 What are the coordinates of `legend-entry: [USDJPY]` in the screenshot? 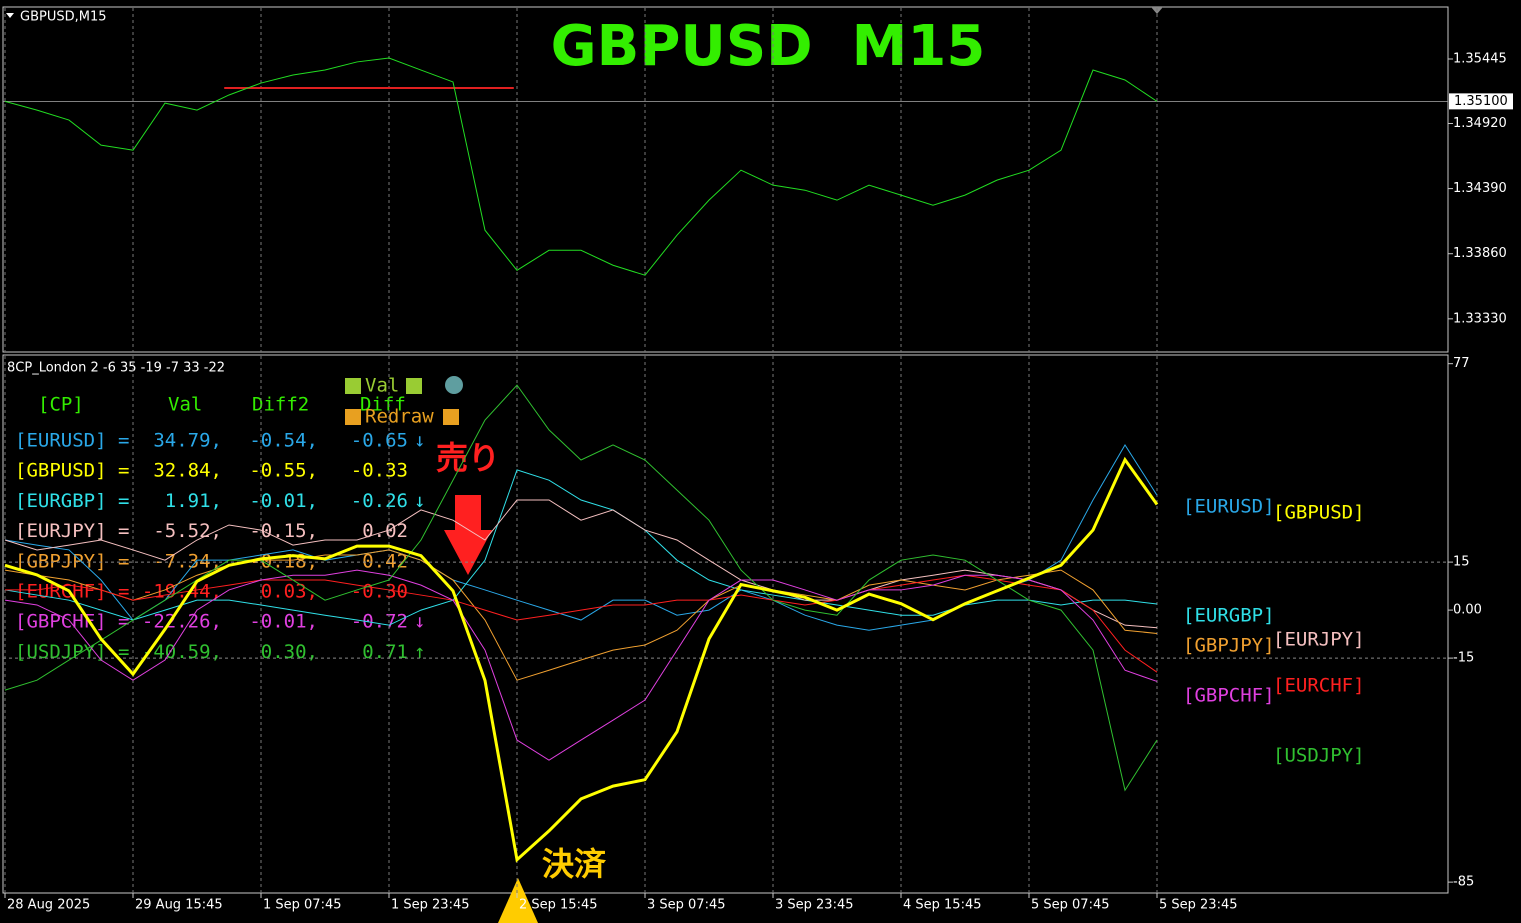 It's located at (1319, 756).